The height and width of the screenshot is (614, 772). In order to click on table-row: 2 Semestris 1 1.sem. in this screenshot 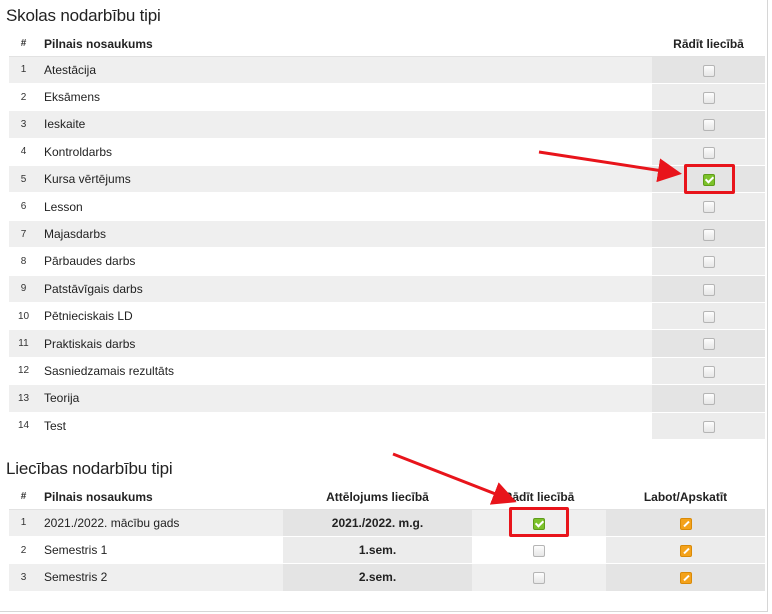, I will do `click(387, 550)`.